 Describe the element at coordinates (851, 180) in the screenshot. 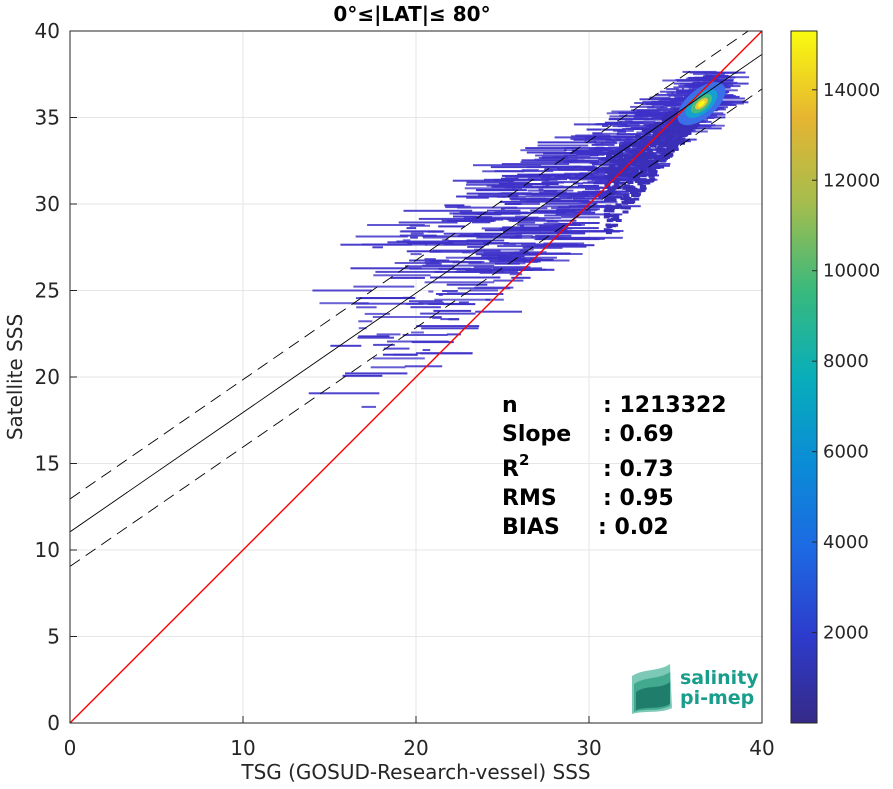

I see `colorbar-tick-label-5: 12000` at that location.